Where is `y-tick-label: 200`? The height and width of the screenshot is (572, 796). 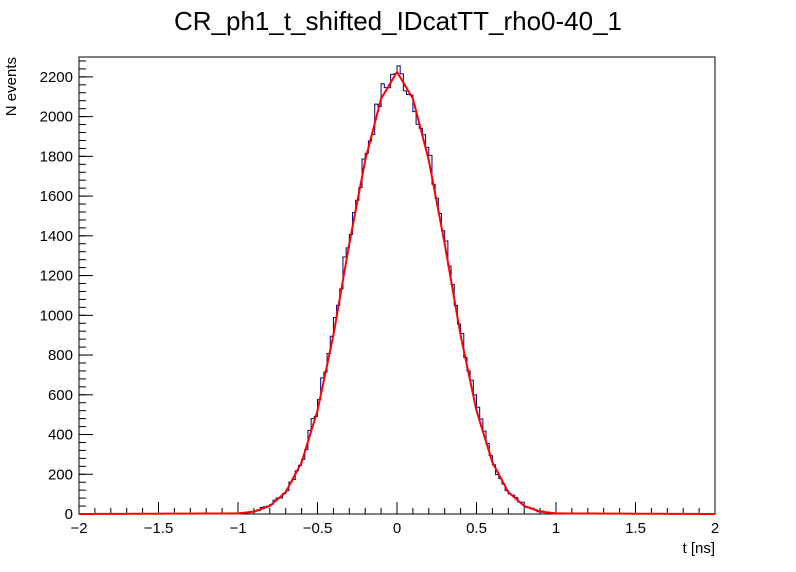
y-tick-label: 200 is located at coordinates (60, 474).